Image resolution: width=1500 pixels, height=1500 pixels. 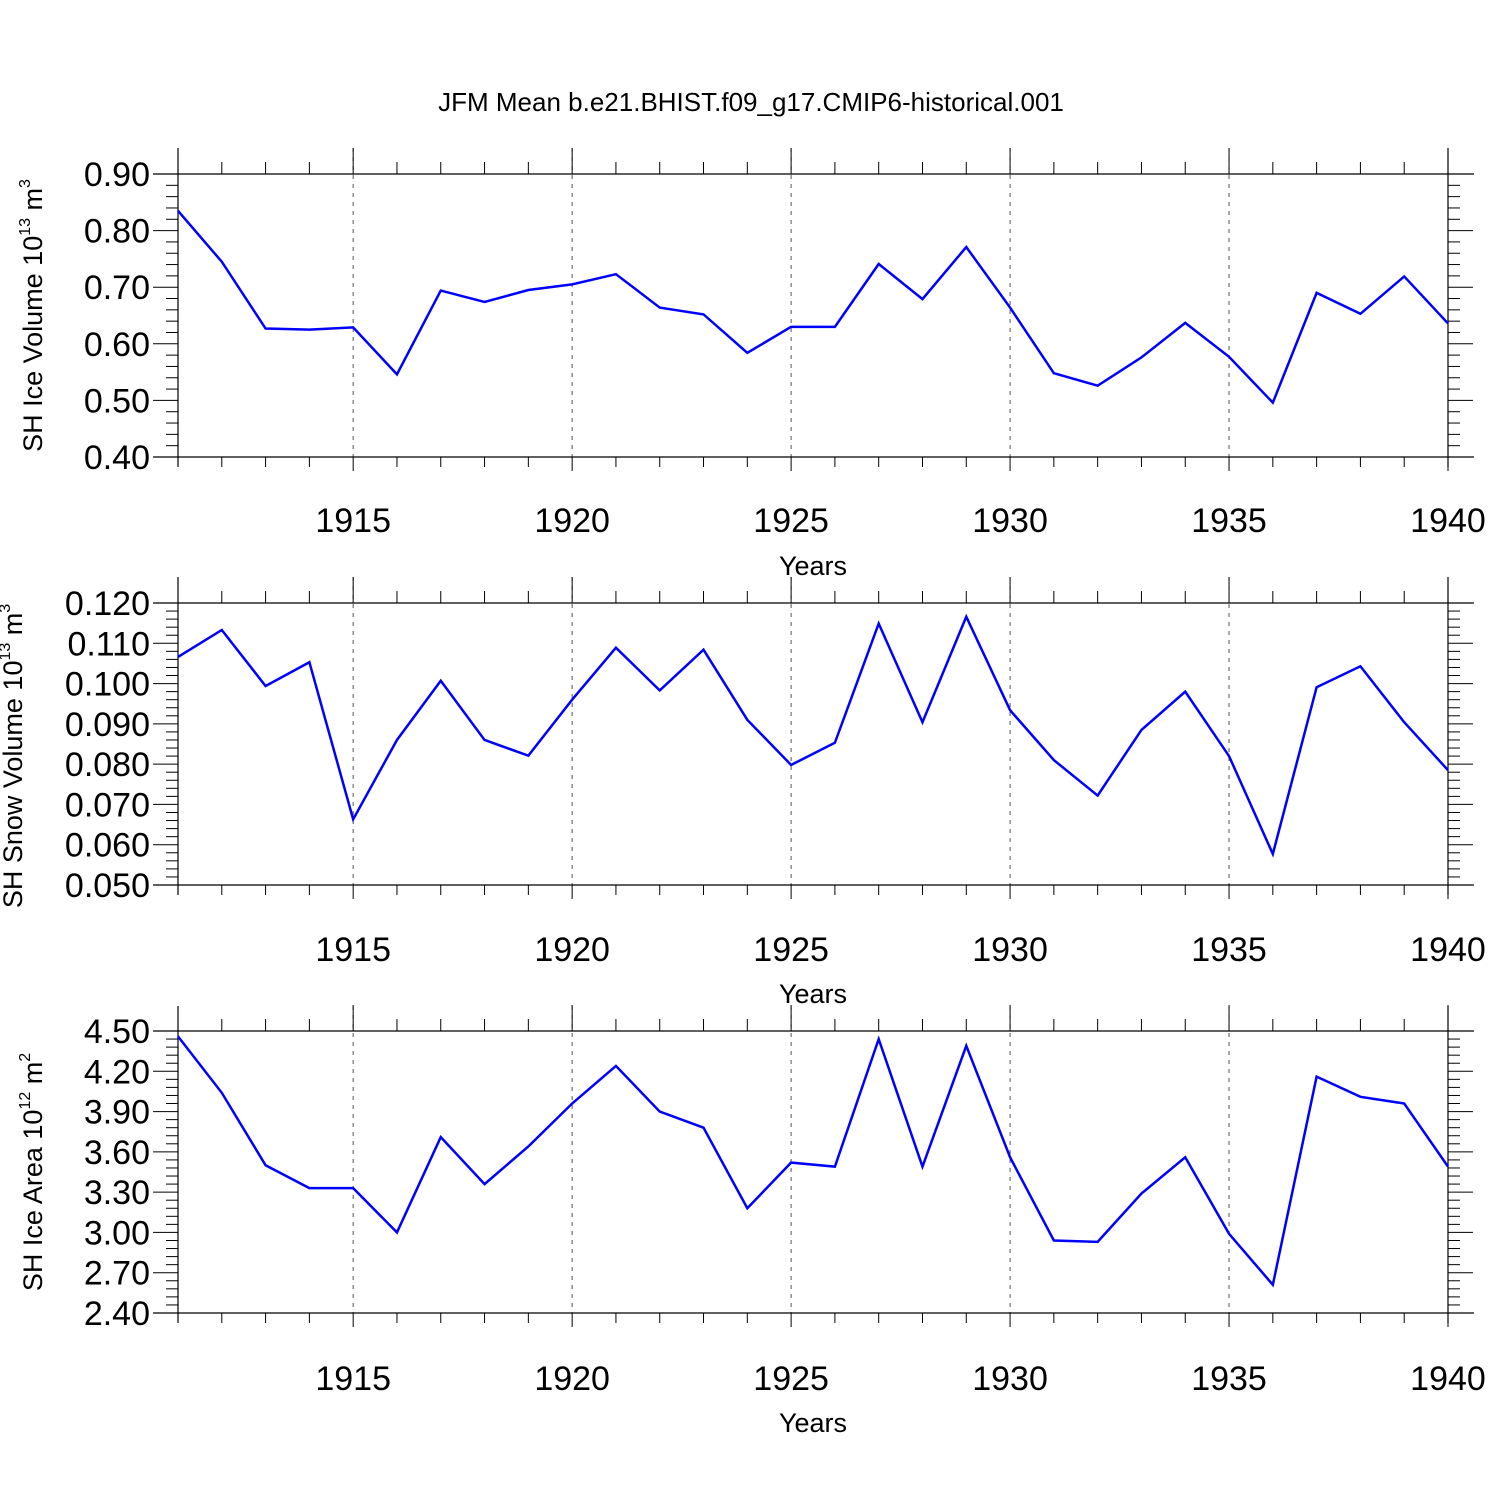 I want to click on y-tick-label: 0.90, so click(x=117, y=175).